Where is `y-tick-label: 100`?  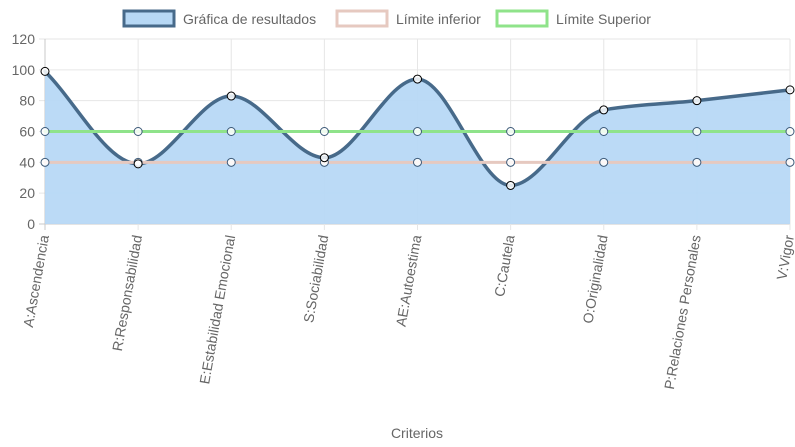 y-tick-label: 100 is located at coordinates (24, 70).